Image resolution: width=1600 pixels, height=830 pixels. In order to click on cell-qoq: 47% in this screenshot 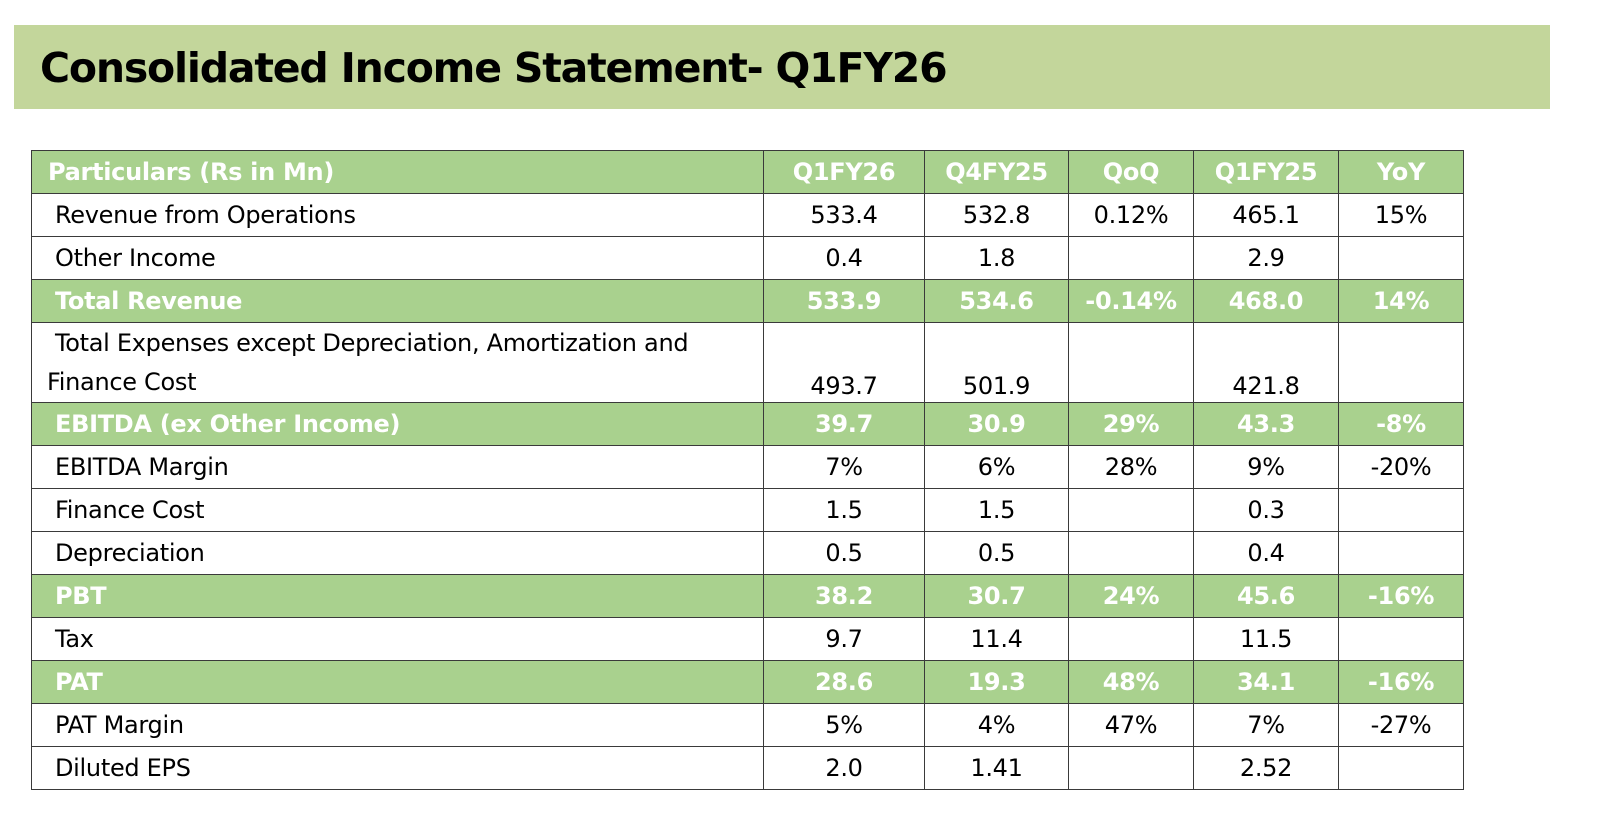, I will do `click(1131, 725)`.